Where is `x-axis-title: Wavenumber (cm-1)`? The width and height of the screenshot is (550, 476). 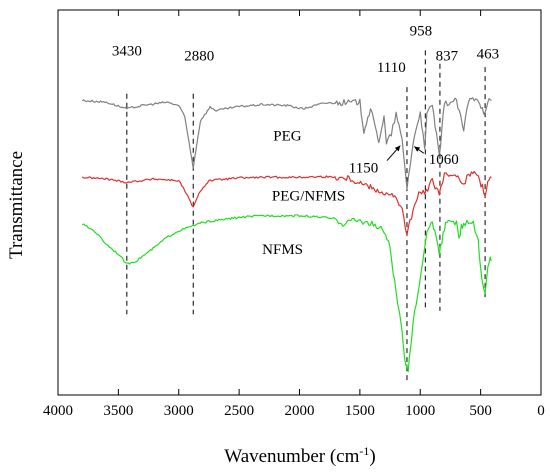
x-axis-title: Wavenumber (cm-1) is located at coordinates (299, 455).